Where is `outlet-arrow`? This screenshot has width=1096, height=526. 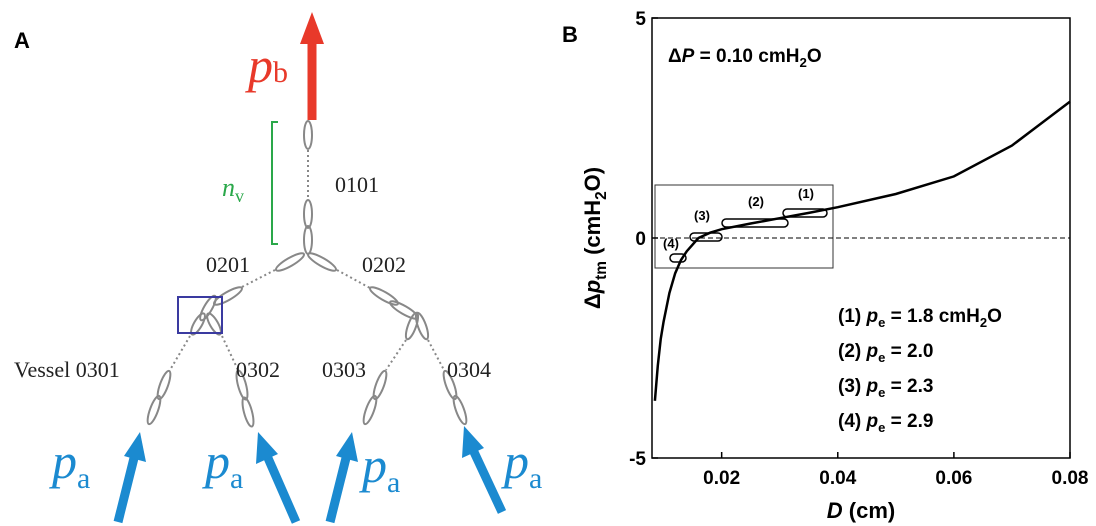
outlet-arrow is located at coordinates (312, 66).